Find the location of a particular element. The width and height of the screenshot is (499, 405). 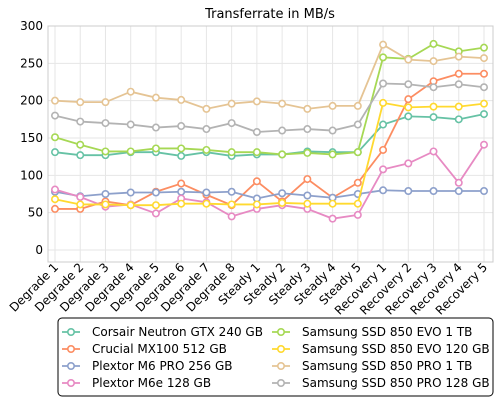

y-tick-label: 150 is located at coordinates (31, 138).